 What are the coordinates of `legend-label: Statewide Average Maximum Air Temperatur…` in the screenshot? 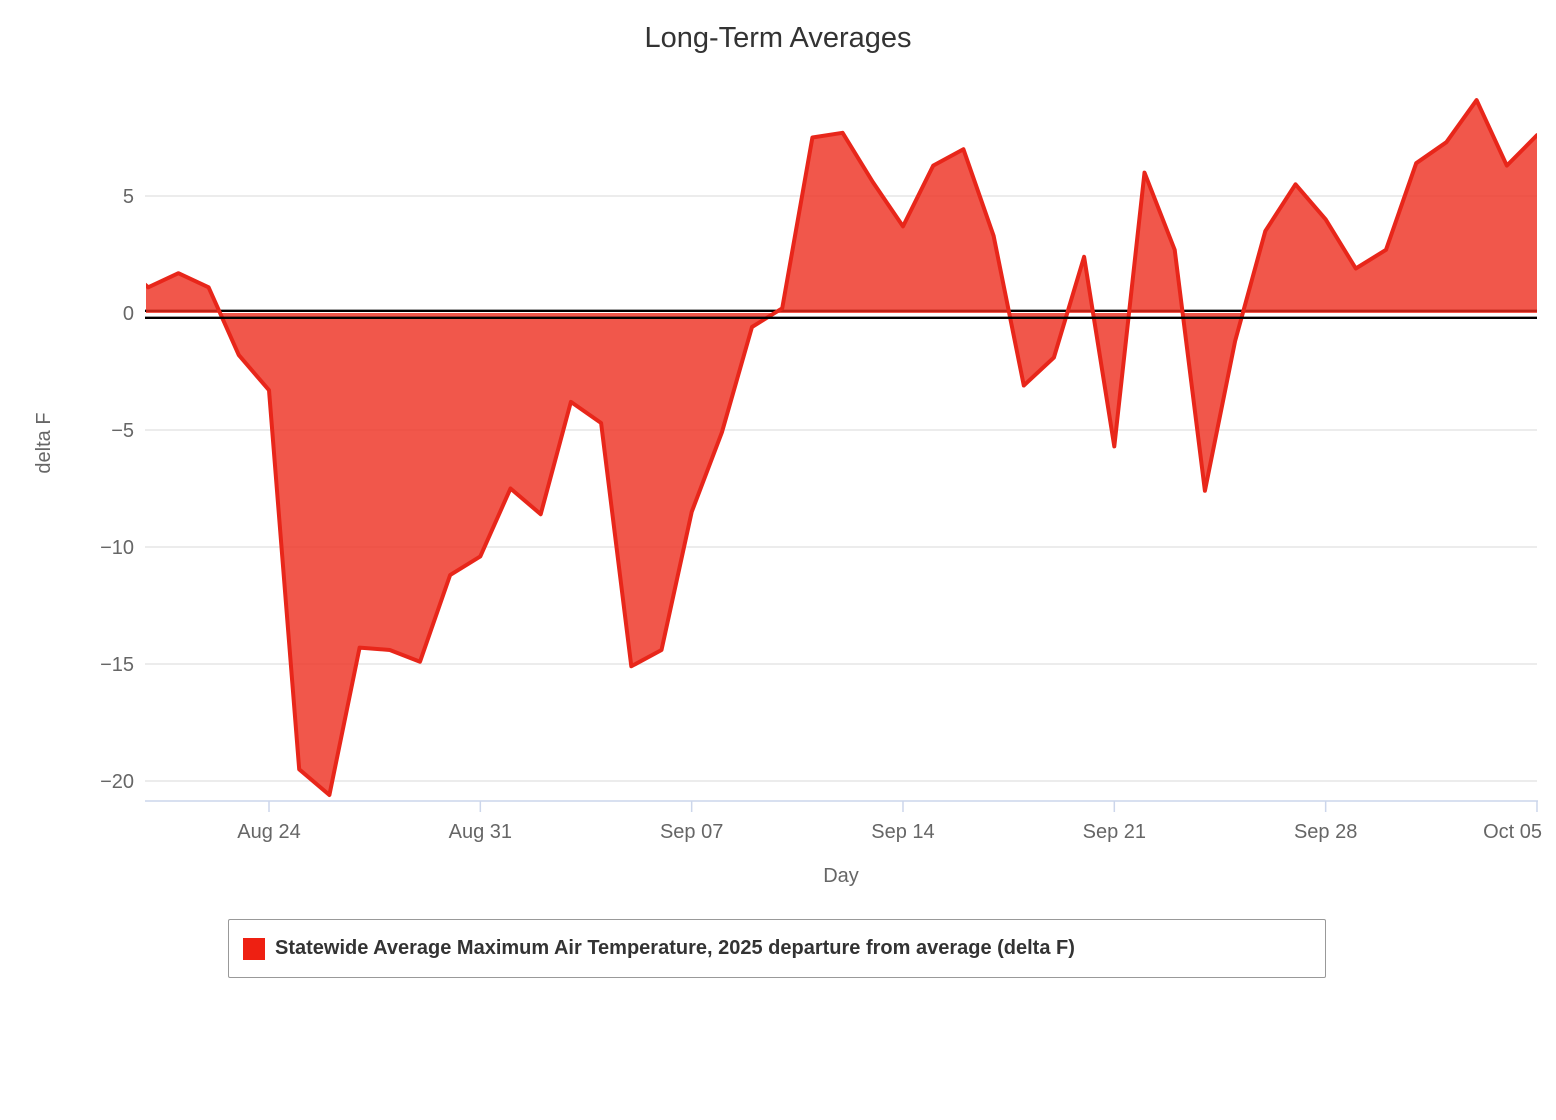 It's located at (675, 948).